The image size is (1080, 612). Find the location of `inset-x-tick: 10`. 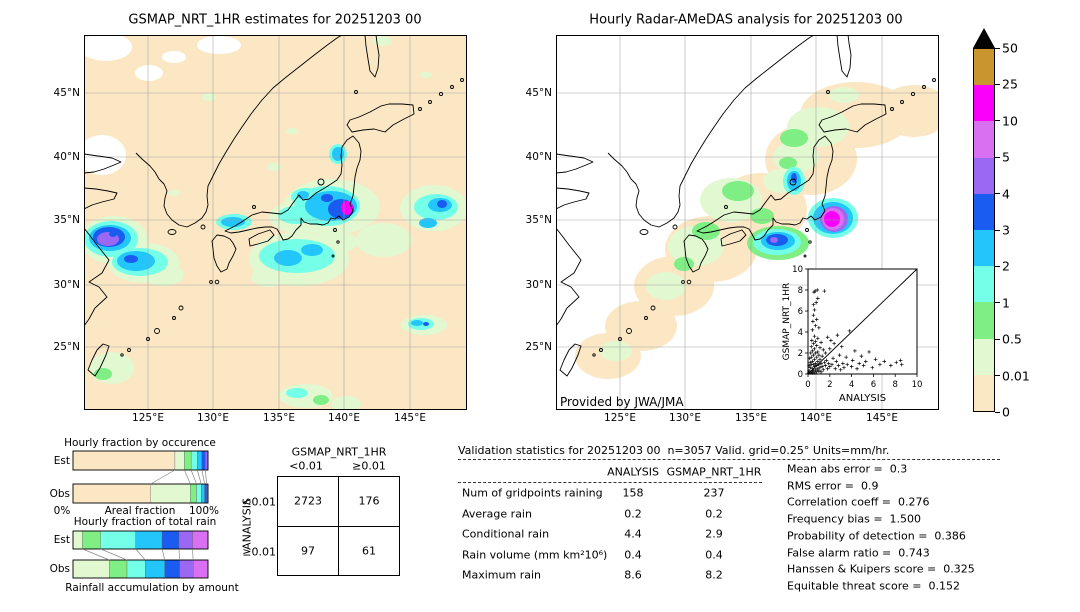

inset-x-tick: 10 is located at coordinates (917, 385).